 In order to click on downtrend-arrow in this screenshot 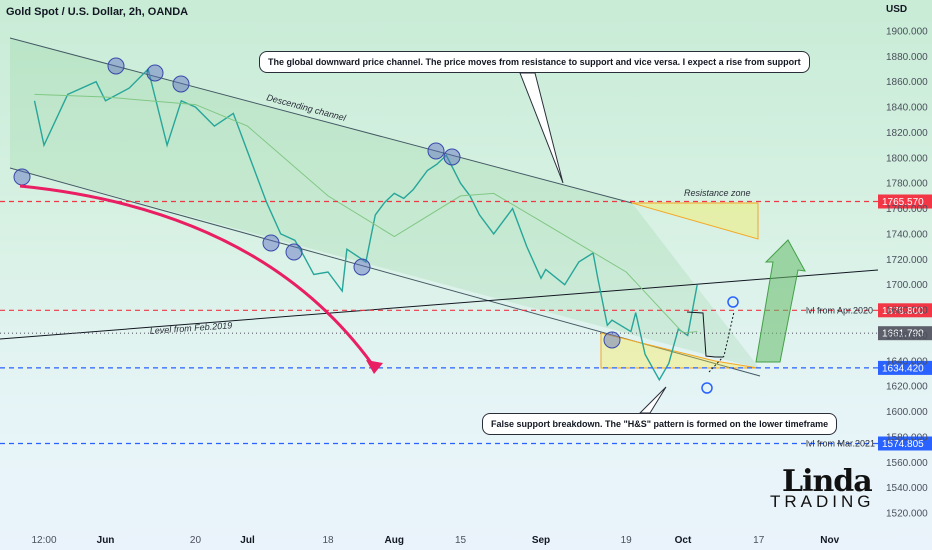, I will do `click(196, 274)`.